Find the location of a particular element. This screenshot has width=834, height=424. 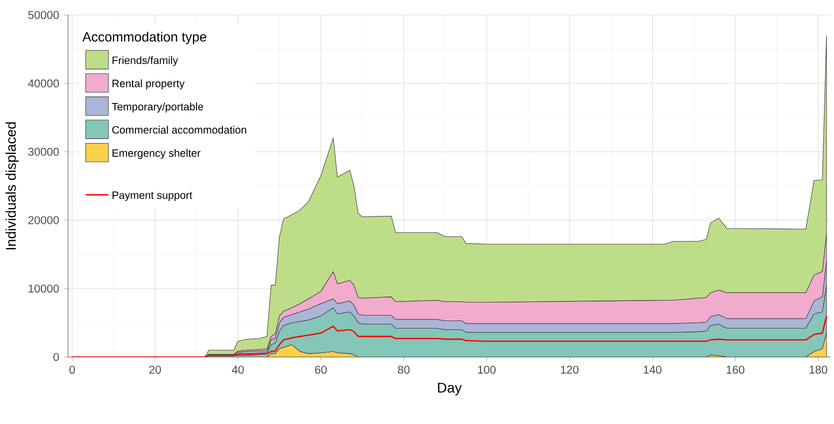

x-tick-label: 100 is located at coordinates (487, 370).